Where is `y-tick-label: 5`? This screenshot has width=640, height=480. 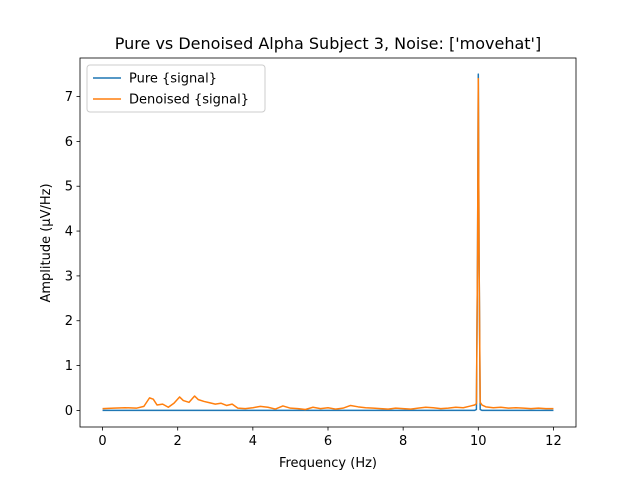 y-tick-label: 5 is located at coordinates (69, 187).